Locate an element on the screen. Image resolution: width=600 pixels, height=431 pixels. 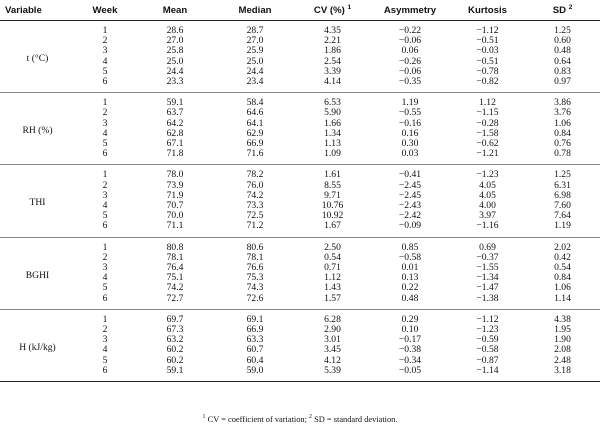
sd-cell: 6.98 is located at coordinates (562, 195).